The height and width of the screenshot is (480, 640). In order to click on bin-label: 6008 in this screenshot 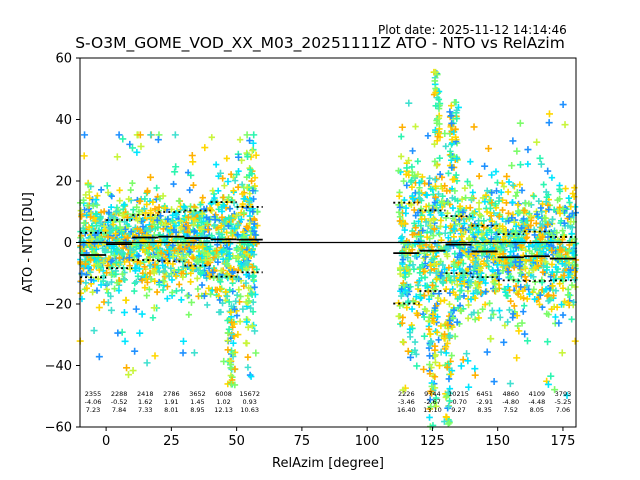, I will do `click(223, 394)`.